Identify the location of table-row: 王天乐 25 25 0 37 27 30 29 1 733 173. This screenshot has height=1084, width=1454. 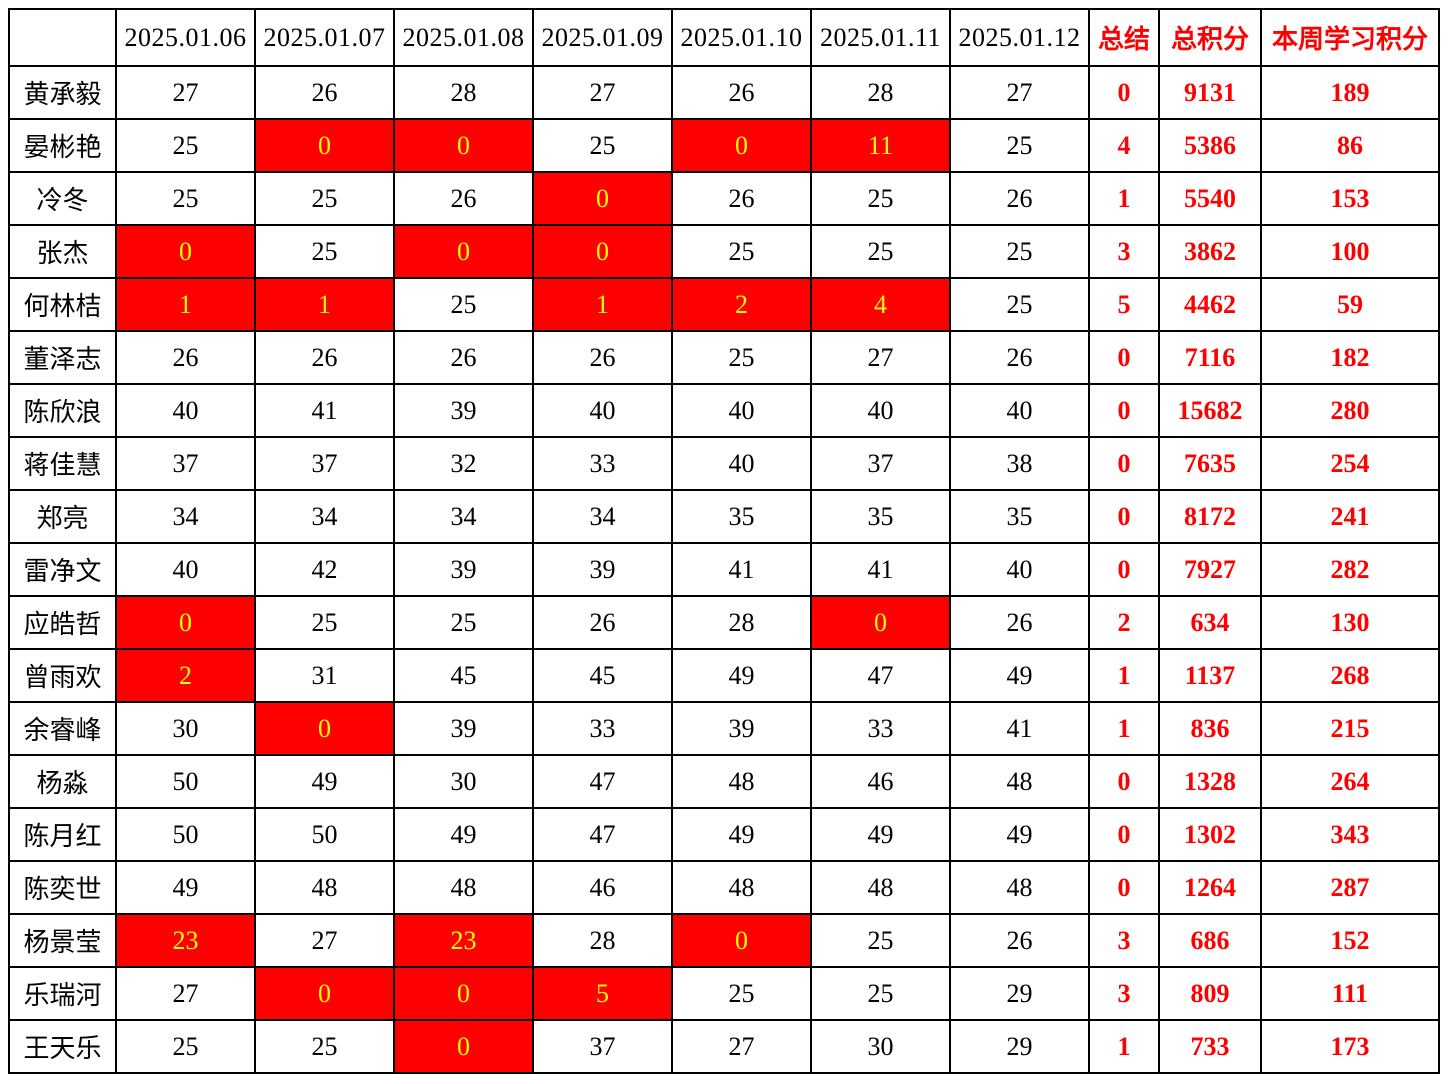
(724, 1046).